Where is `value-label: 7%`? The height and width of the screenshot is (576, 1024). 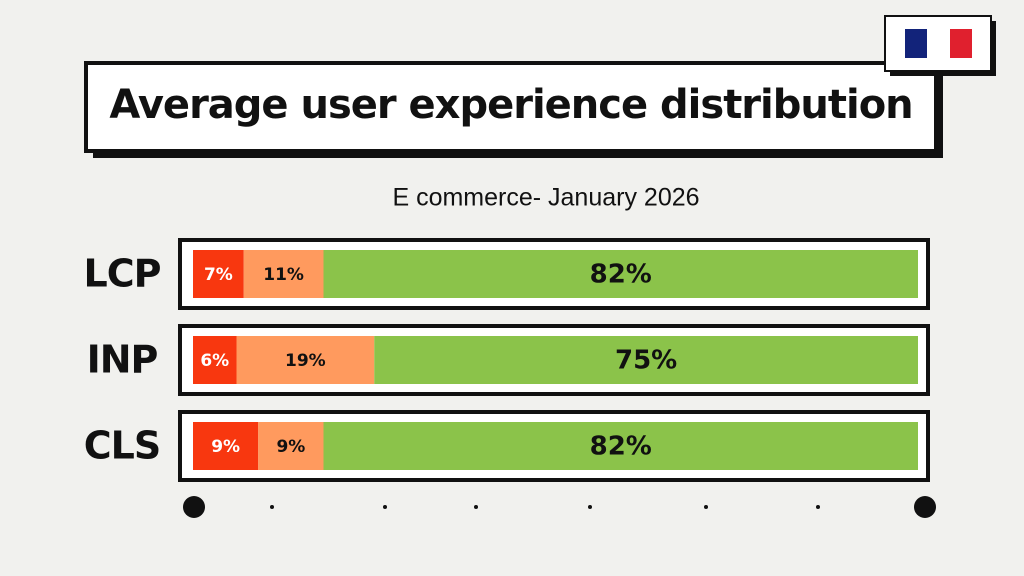 value-label: 7% is located at coordinates (218, 275).